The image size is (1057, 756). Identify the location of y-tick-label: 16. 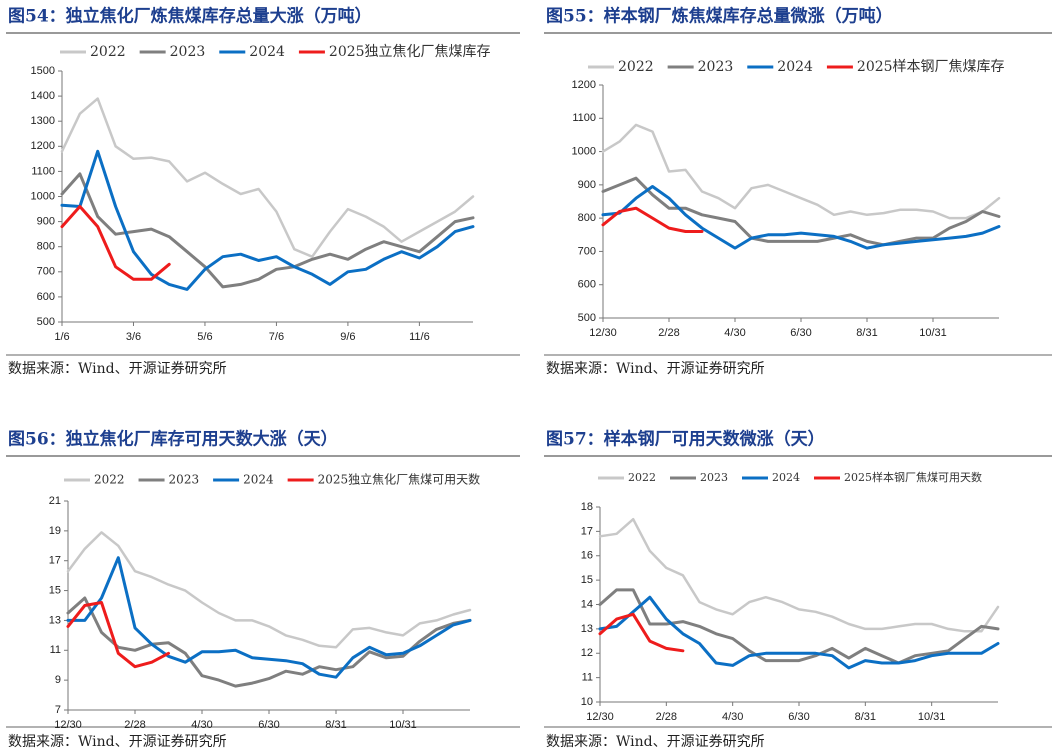
(587, 556).